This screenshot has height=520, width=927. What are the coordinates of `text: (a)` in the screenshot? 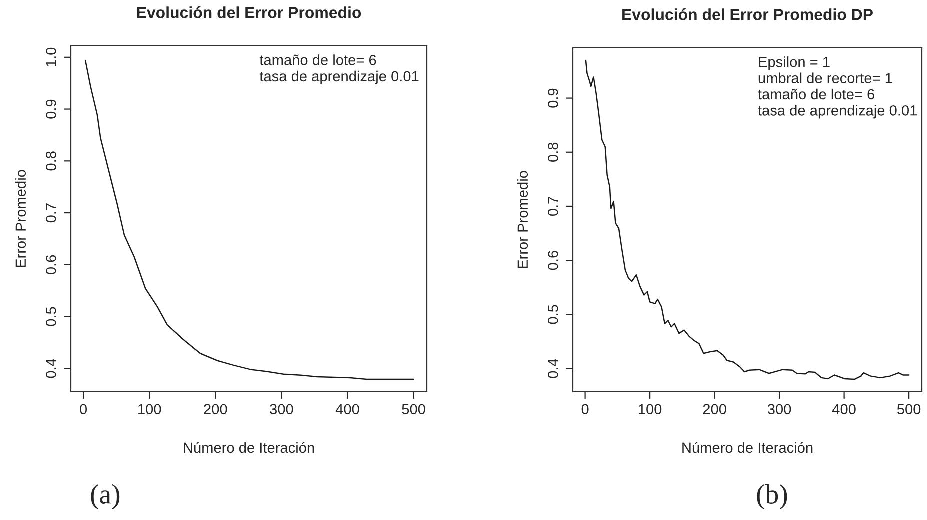 It's located at (105, 497).